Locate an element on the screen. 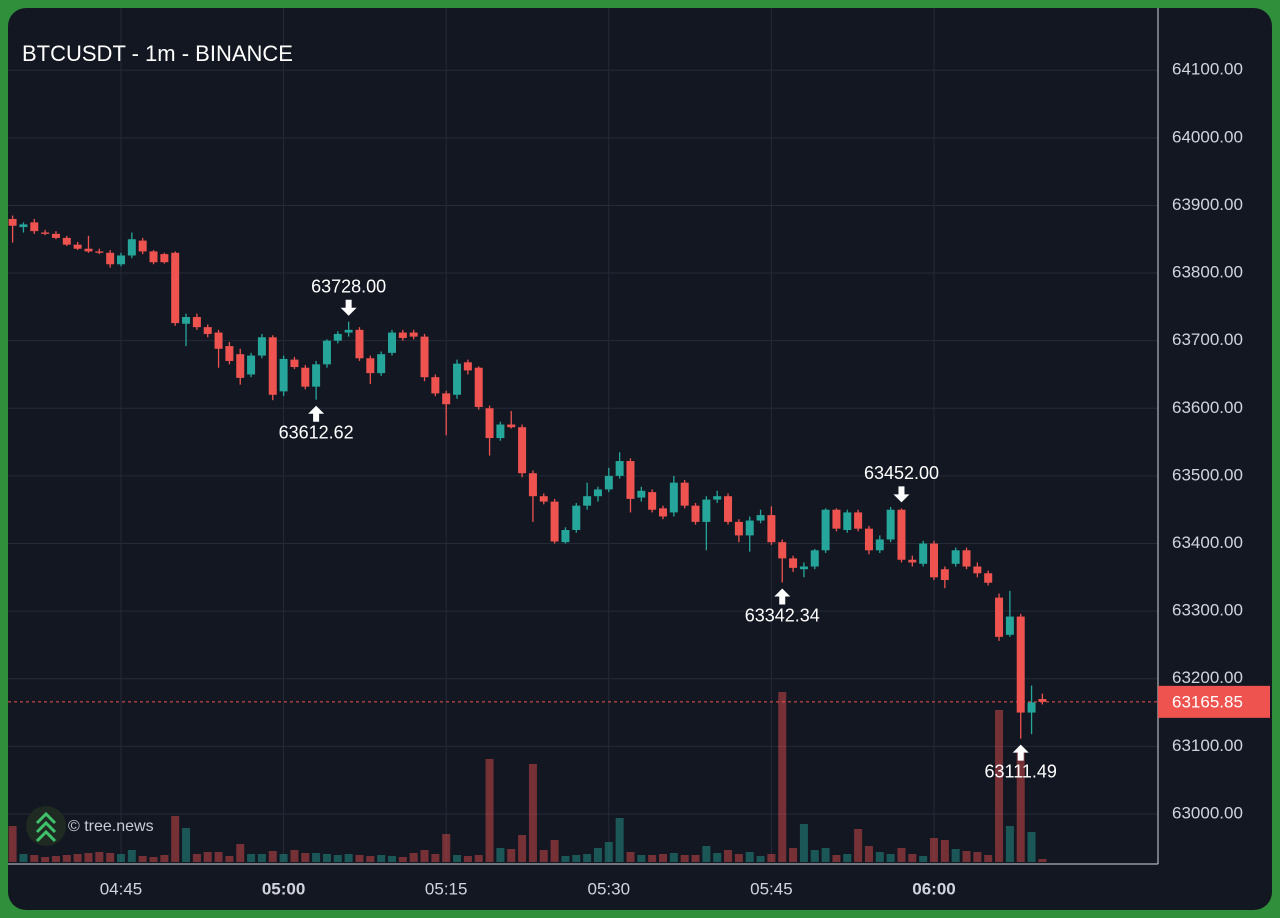 The height and width of the screenshot is (918, 1280). y-tick-label: 63400.00 is located at coordinates (1207, 542).